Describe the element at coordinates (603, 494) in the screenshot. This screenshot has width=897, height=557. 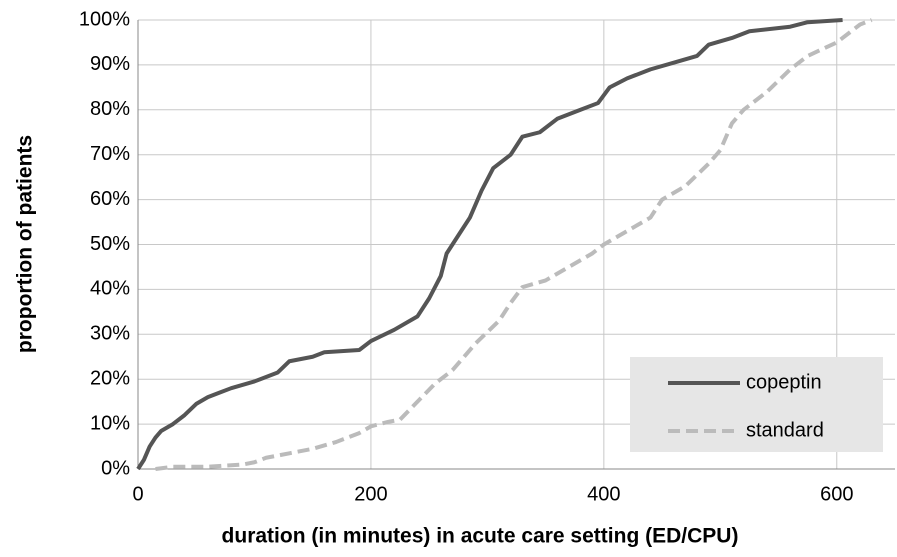
I see `x-tick-label: 400` at that location.